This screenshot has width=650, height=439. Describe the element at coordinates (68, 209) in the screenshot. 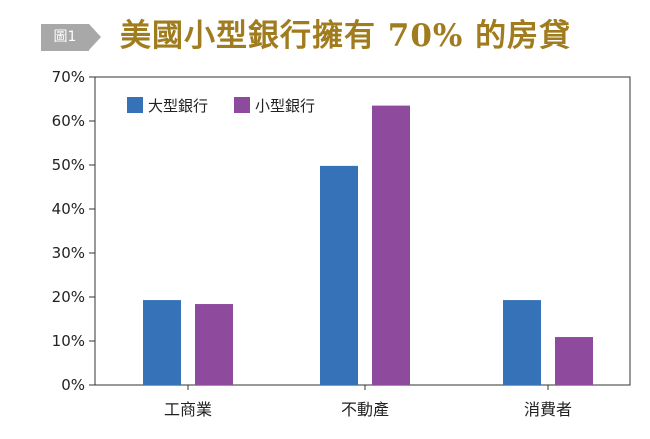

I see `y-tick-label: 40%` at that location.